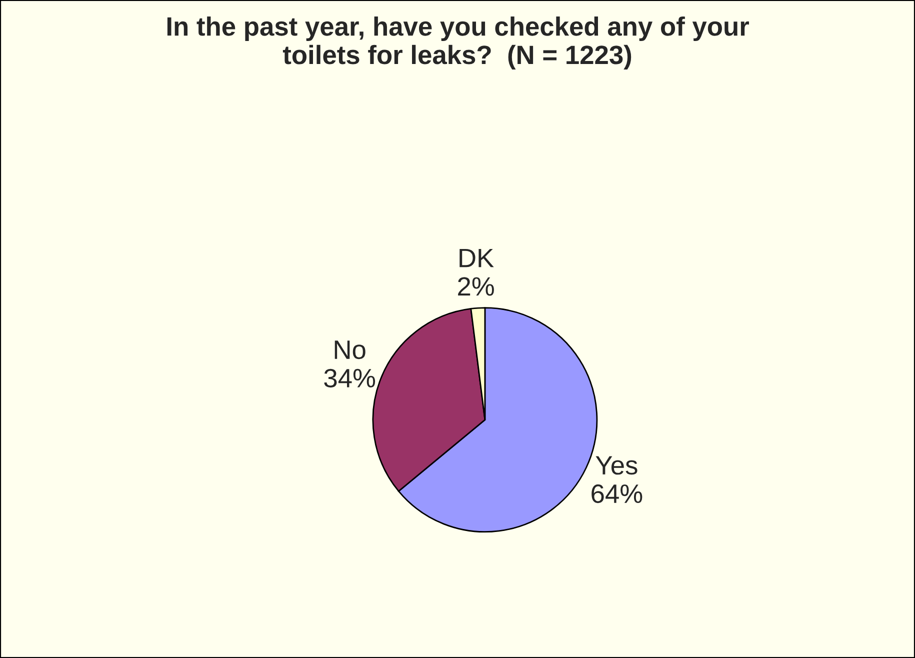 This screenshot has height=658, width=915. Describe the element at coordinates (477, 258) in the screenshot. I see `slice-label: DK` at that location.